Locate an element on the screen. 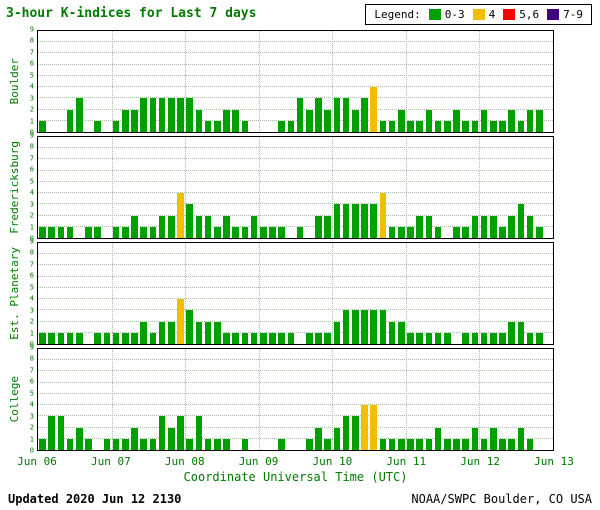 The width and height of the screenshot is (600, 510). y-tick-label: 4 is located at coordinates (31, 192).